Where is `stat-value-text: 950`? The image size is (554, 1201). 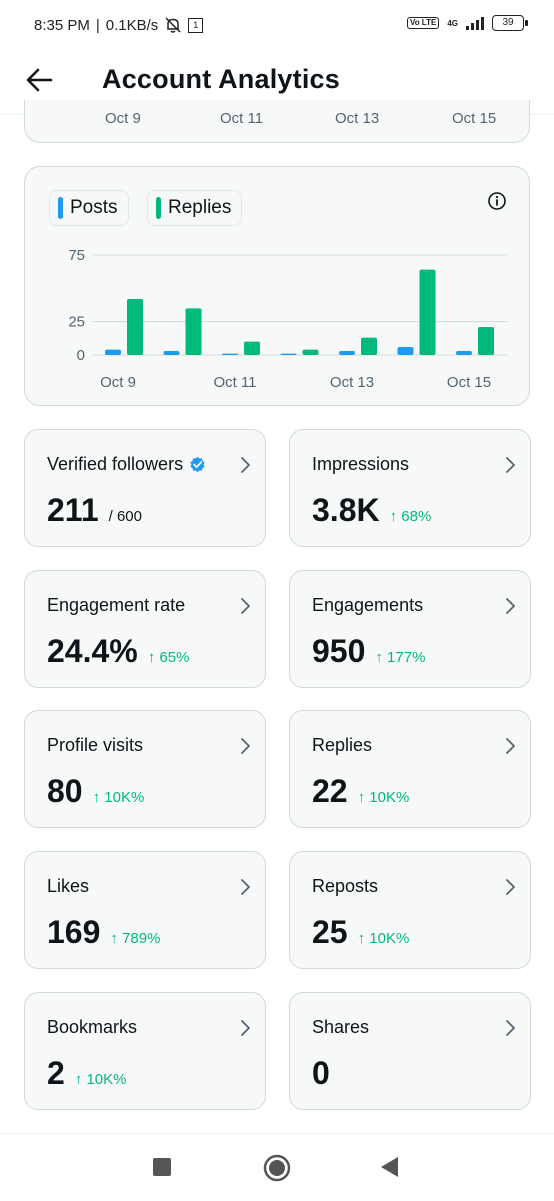
stat-value-text: 950 is located at coordinates (339, 651).